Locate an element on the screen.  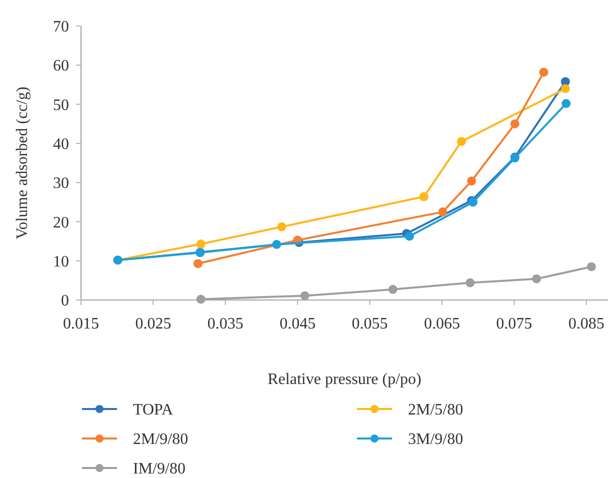
y-tick-label: 60 is located at coordinates (61, 66).